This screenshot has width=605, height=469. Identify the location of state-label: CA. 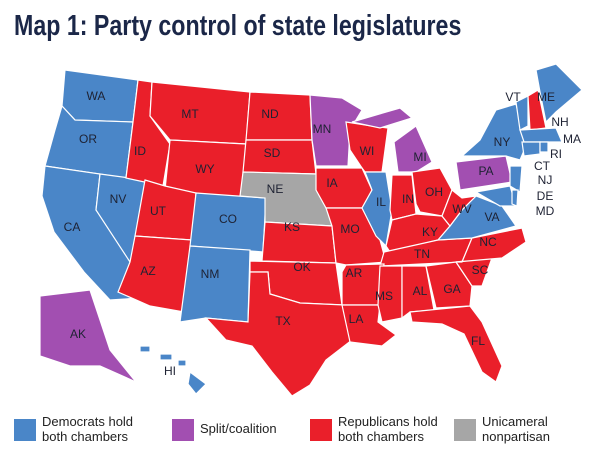
(72, 227).